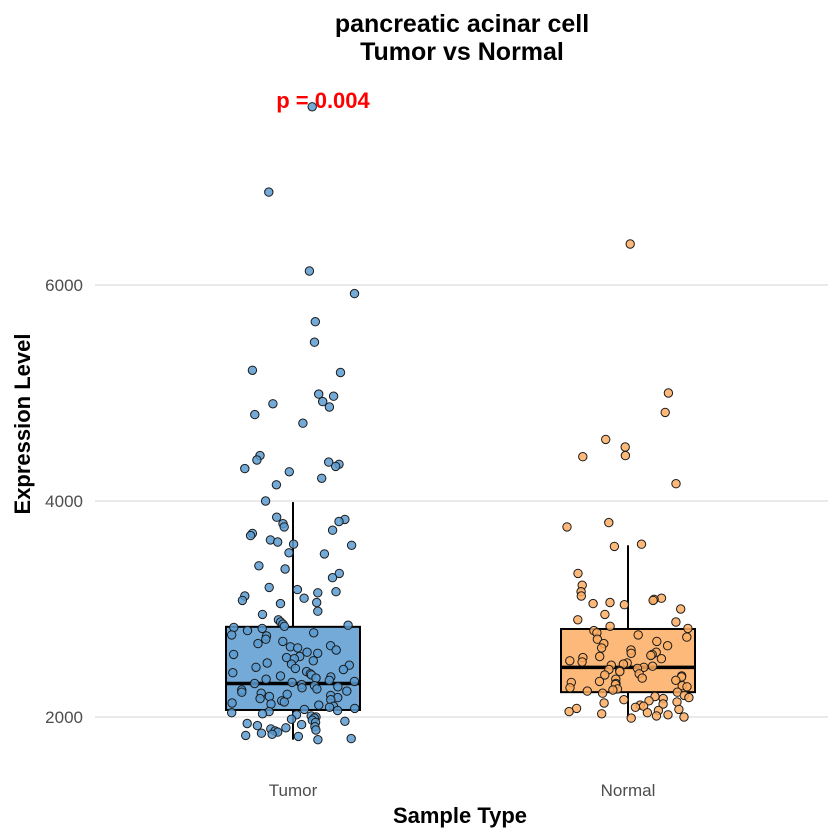  I want to click on y-tick-label-4000: 4000, so click(64, 501).